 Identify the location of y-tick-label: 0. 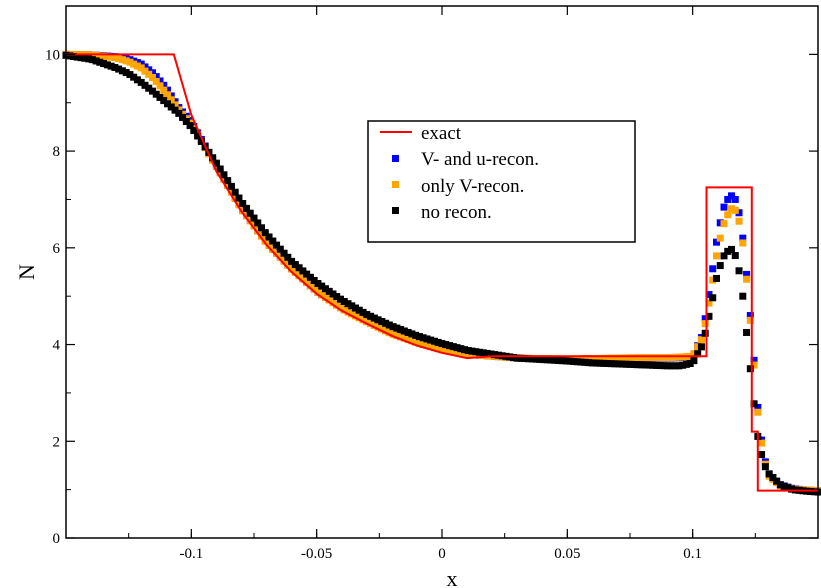
(57, 539).